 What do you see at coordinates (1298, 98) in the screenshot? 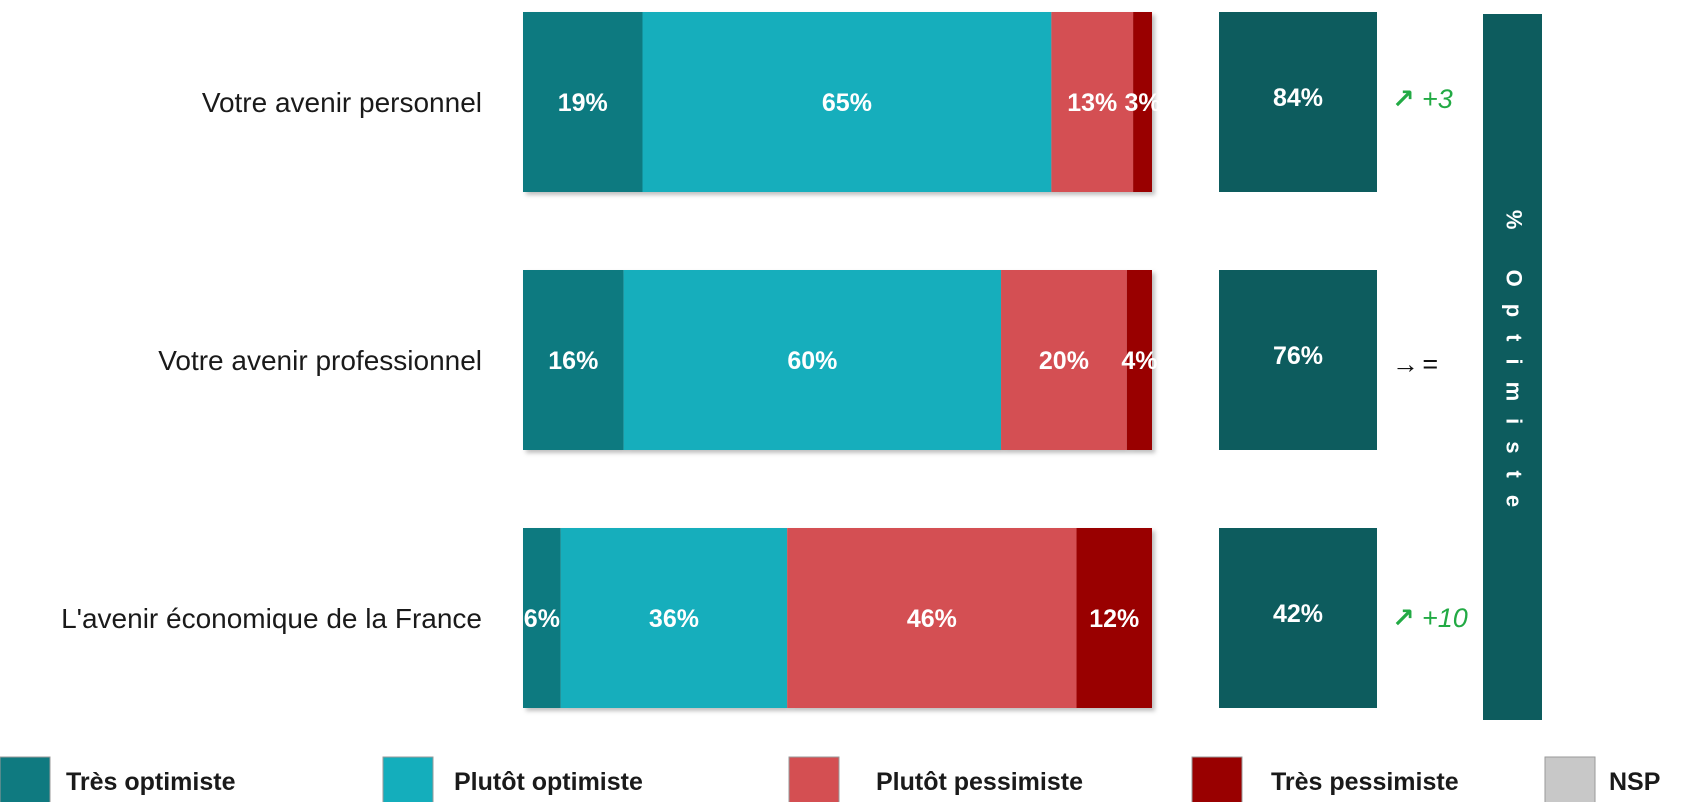
I see `optimiste-total-label: 84%` at bounding box center [1298, 98].